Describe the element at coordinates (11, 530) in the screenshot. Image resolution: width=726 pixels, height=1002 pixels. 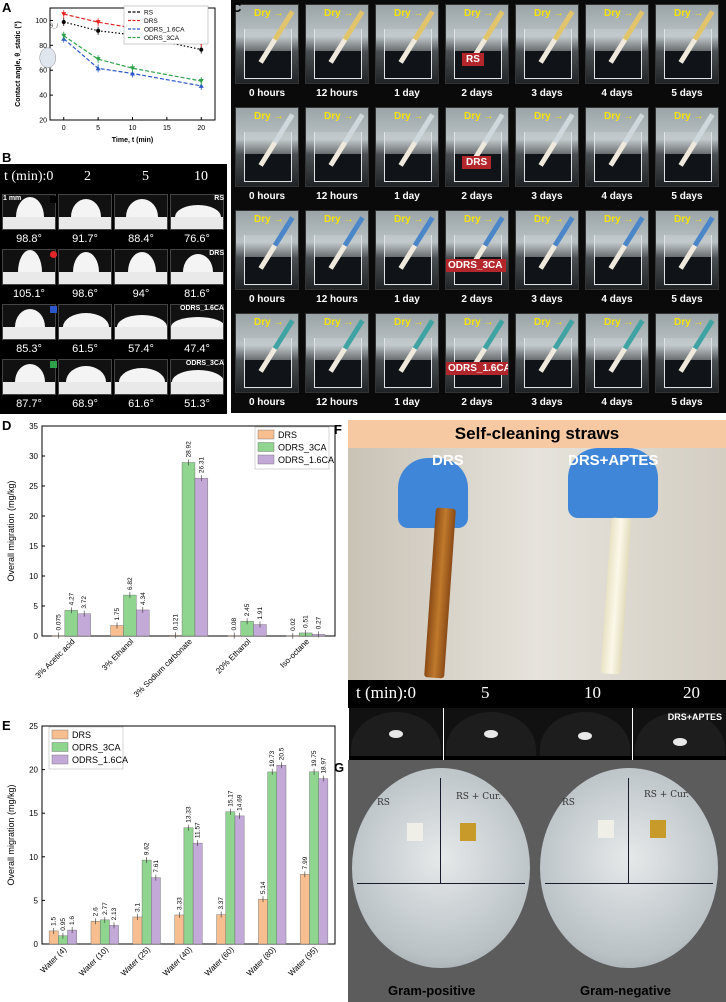
I see `y-axis-label: Overall migration (mg/kg)` at that location.